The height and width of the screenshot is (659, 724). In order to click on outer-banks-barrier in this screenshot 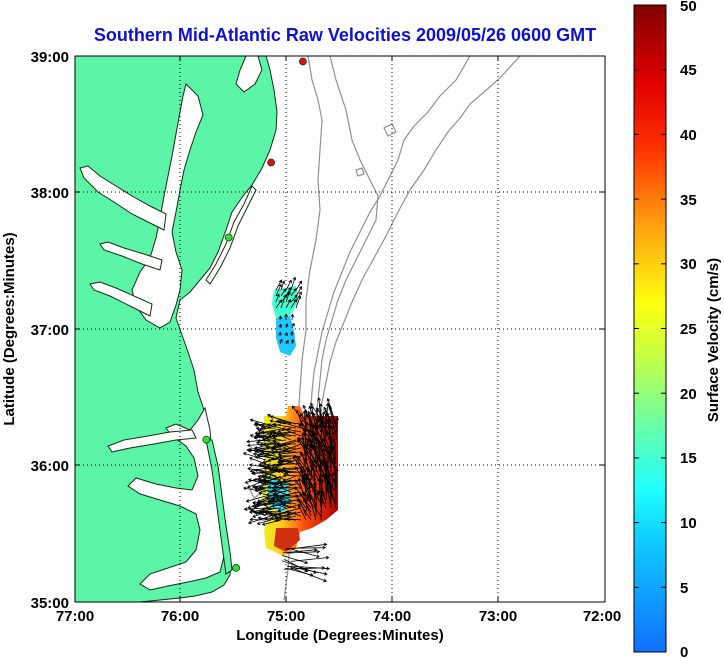, I will do `click(219, 507)`.